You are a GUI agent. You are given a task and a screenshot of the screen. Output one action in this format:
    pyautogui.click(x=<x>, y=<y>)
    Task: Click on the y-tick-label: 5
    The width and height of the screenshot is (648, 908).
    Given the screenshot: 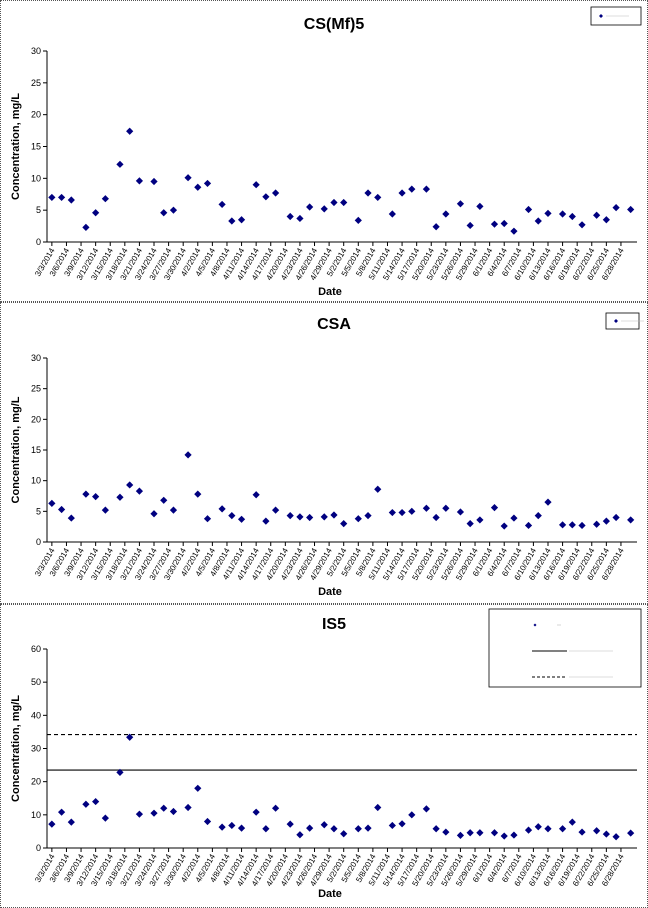 What is the action you would take?
    pyautogui.click(x=38, y=210)
    